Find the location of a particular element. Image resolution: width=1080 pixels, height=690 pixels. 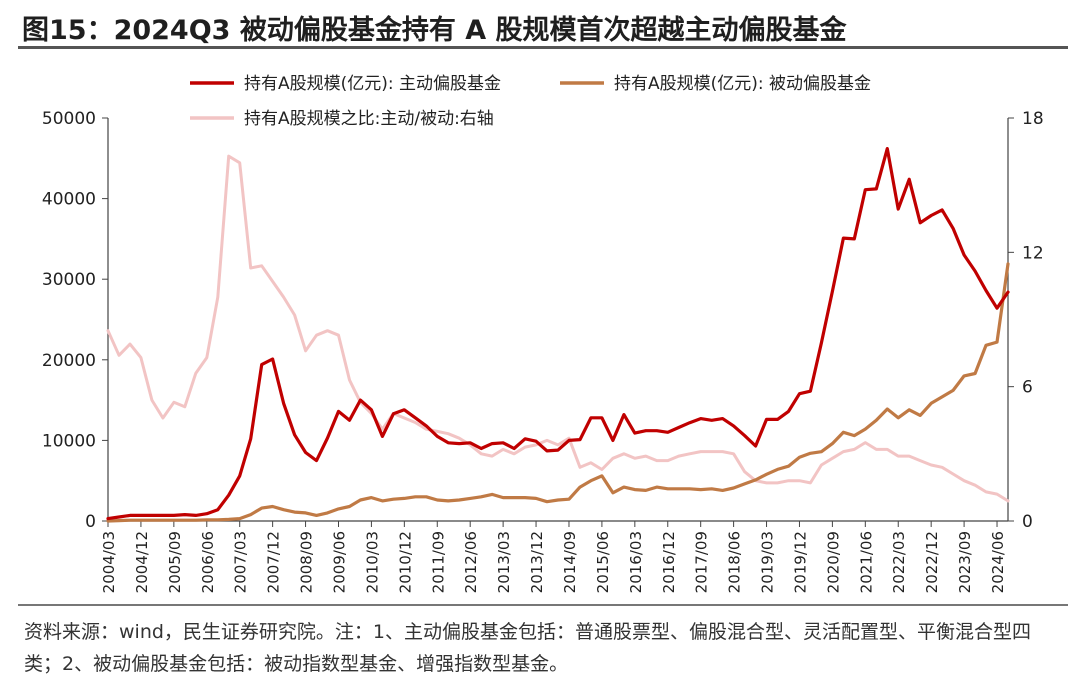

legend-label-0: 持有A股规模(亿元): 主动偏股基金 is located at coordinates (372, 84).